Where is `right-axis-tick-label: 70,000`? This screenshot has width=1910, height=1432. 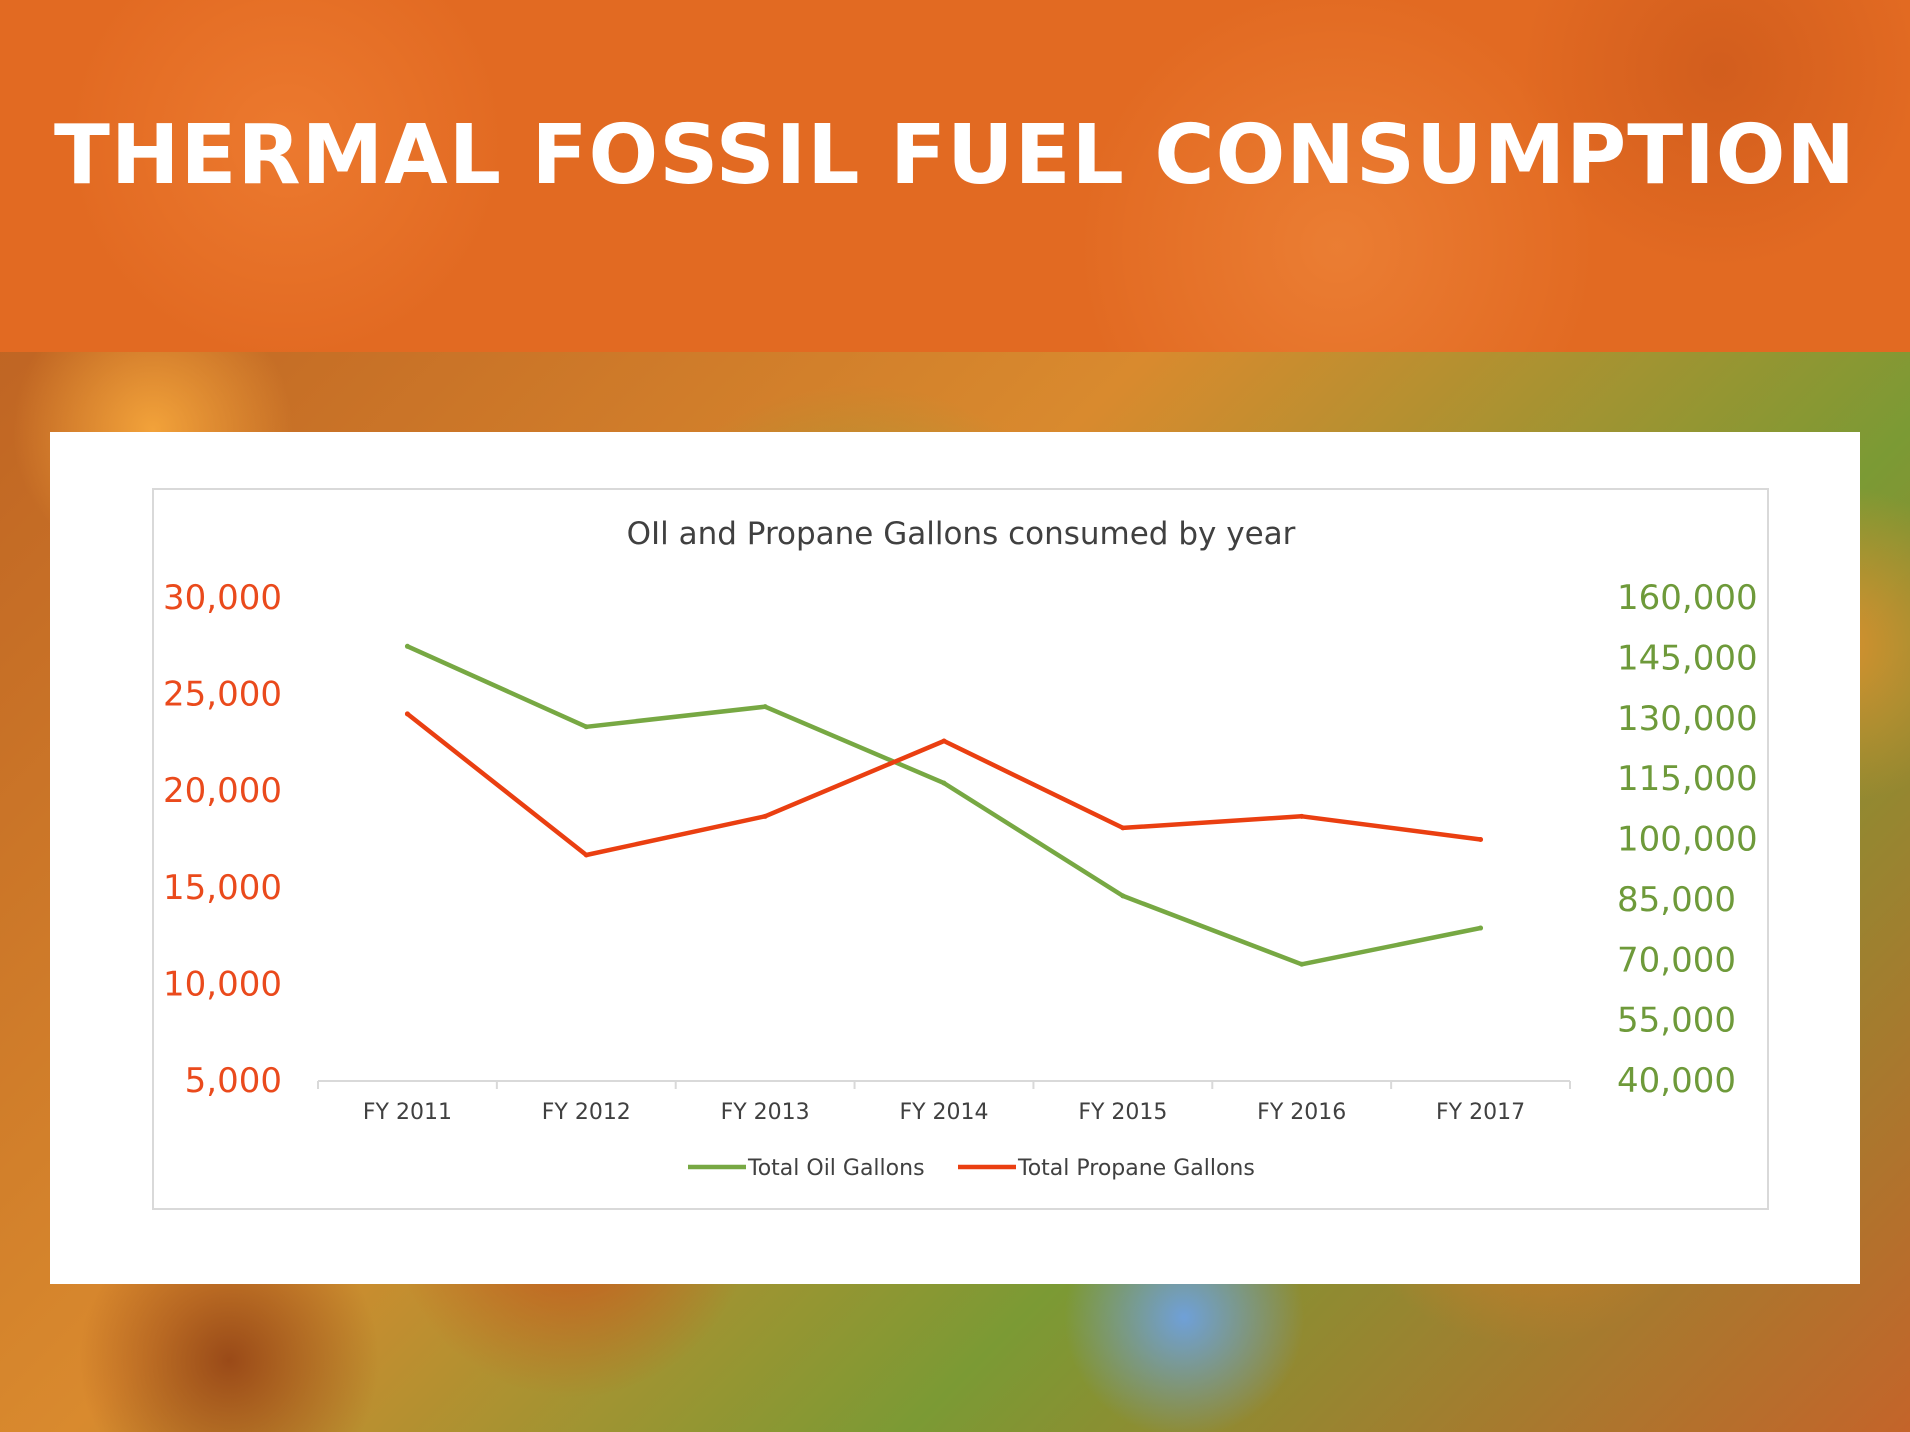
right-axis-tick-label: 70,000 is located at coordinates (1676, 960).